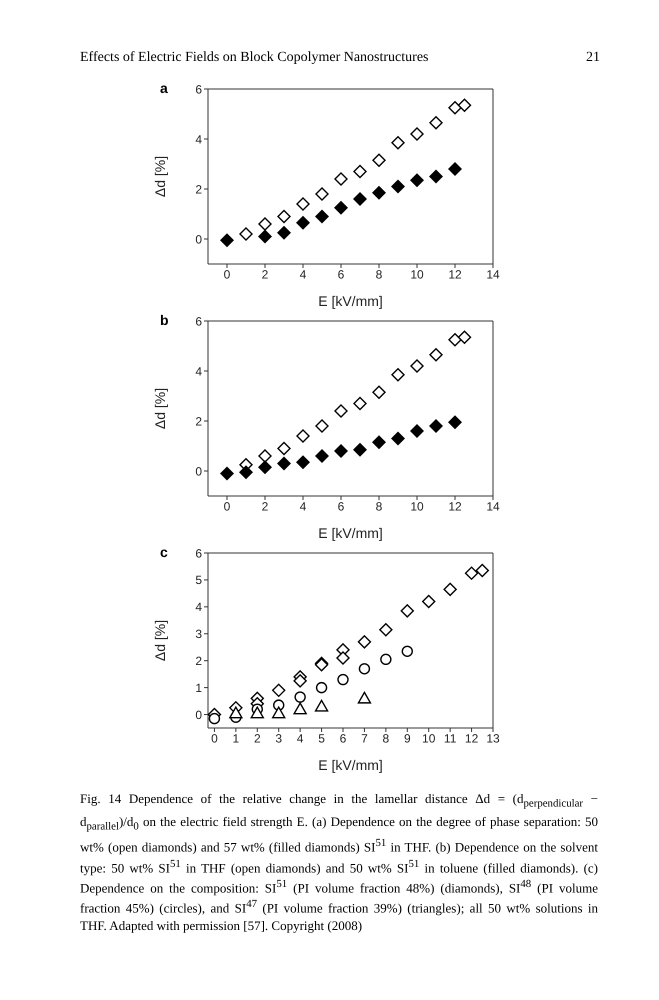  Describe the element at coordinates (493, 739) in the screenshot. I see `x-tick-label: 13` at that location.